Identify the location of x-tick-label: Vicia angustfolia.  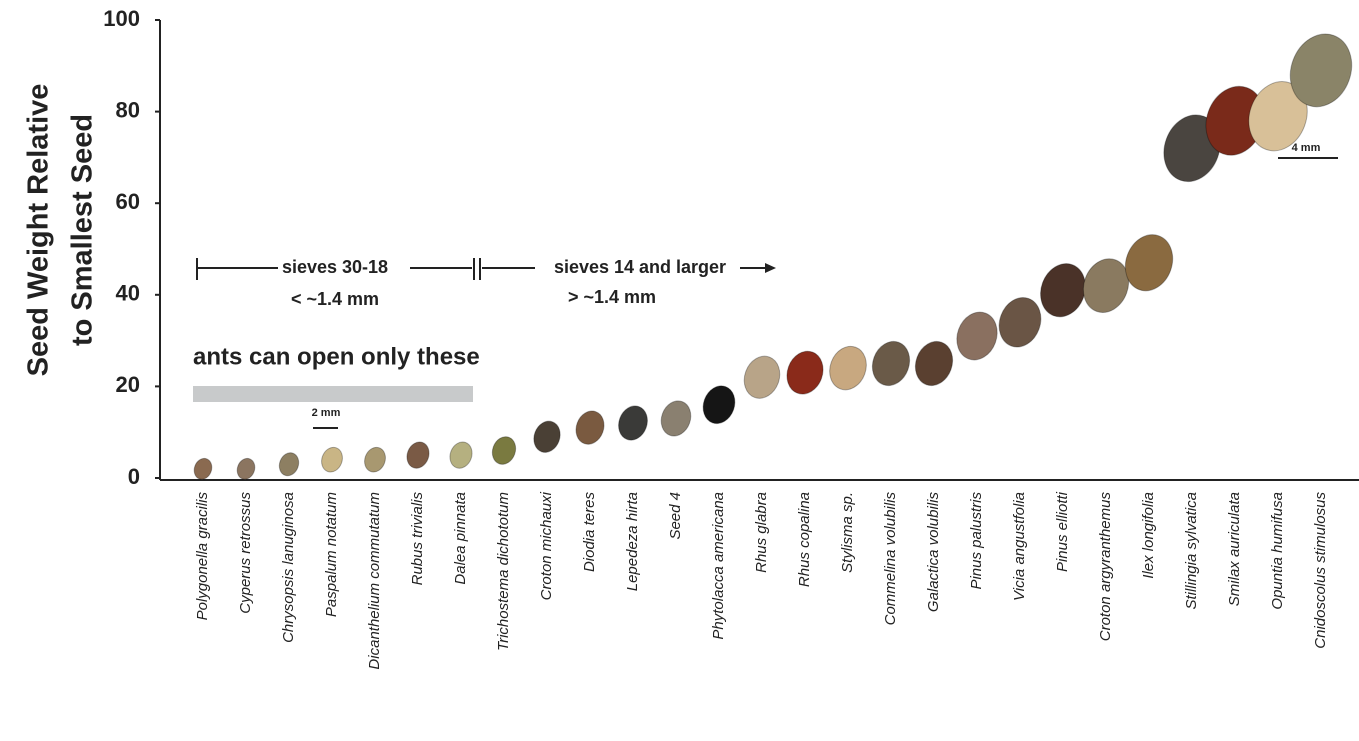
(1019, 546).